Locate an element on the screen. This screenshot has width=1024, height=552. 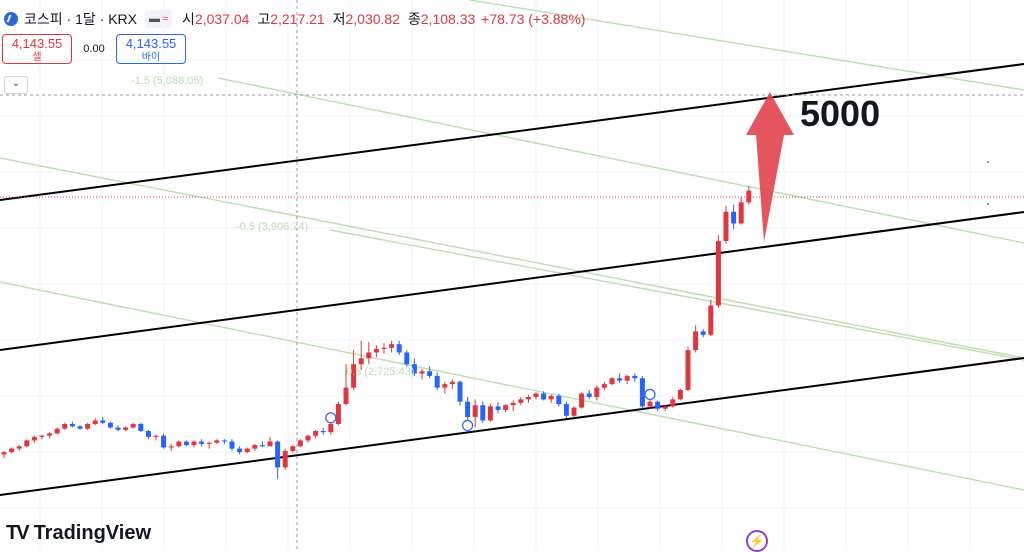
tradingview-brand: TV TradingView is located at coordinates (78, 533).